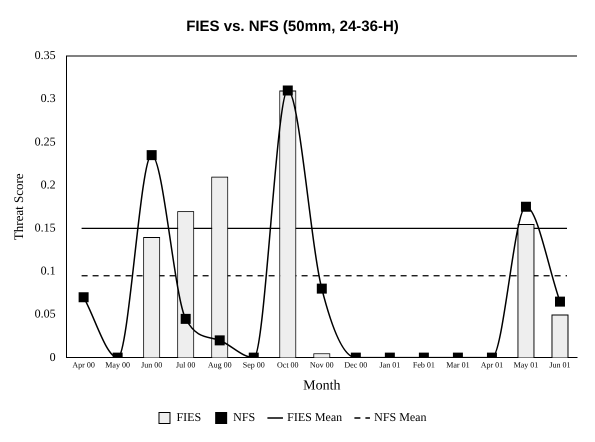 This screenshot has height=442, width=595. I want to click on y-tick-label: 0.1, so click(48, 271).